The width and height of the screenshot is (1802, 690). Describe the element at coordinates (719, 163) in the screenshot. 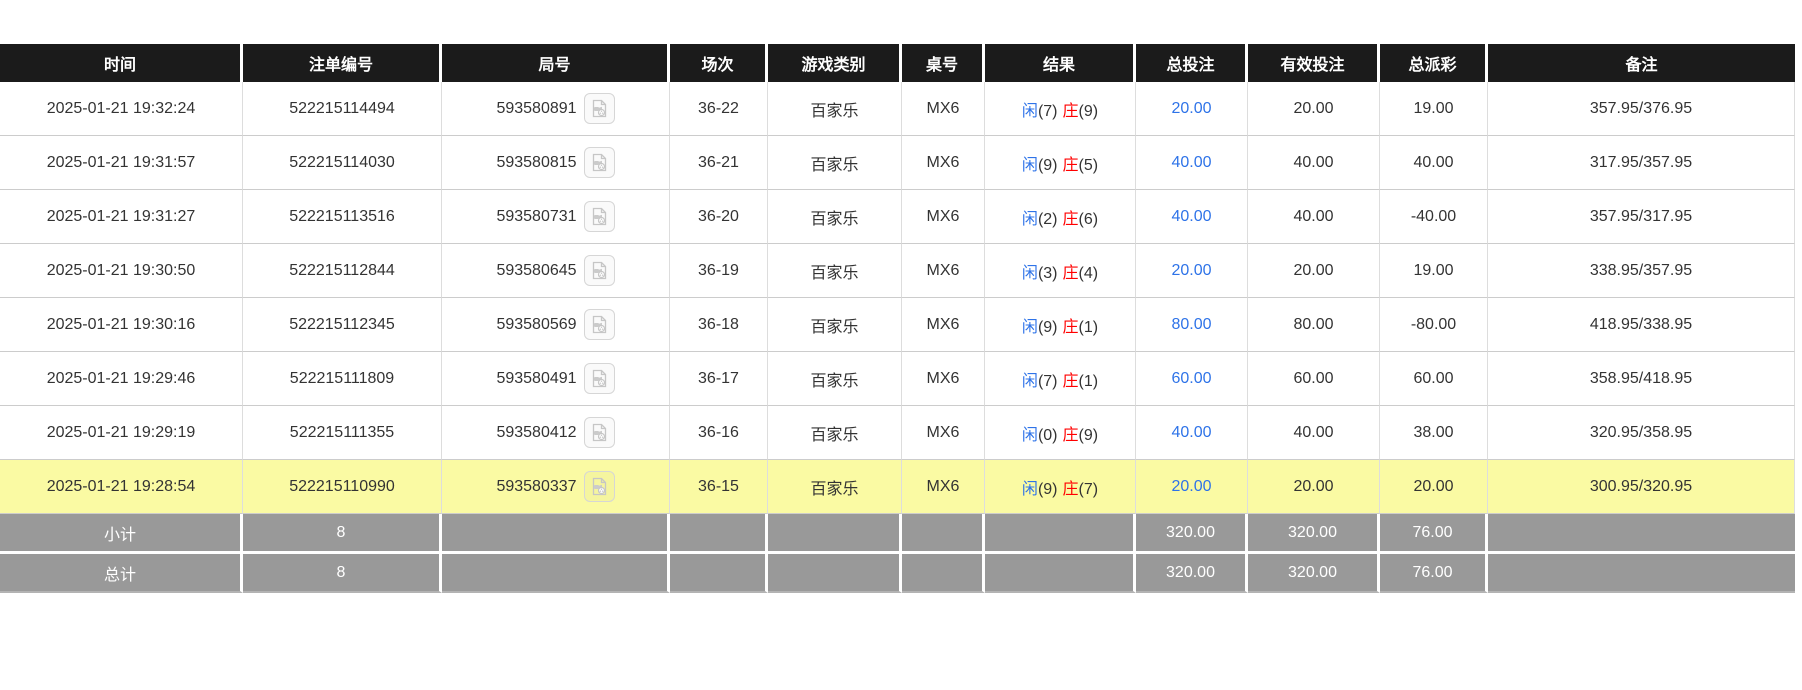

I see `session-cell: 36-21` at that location.